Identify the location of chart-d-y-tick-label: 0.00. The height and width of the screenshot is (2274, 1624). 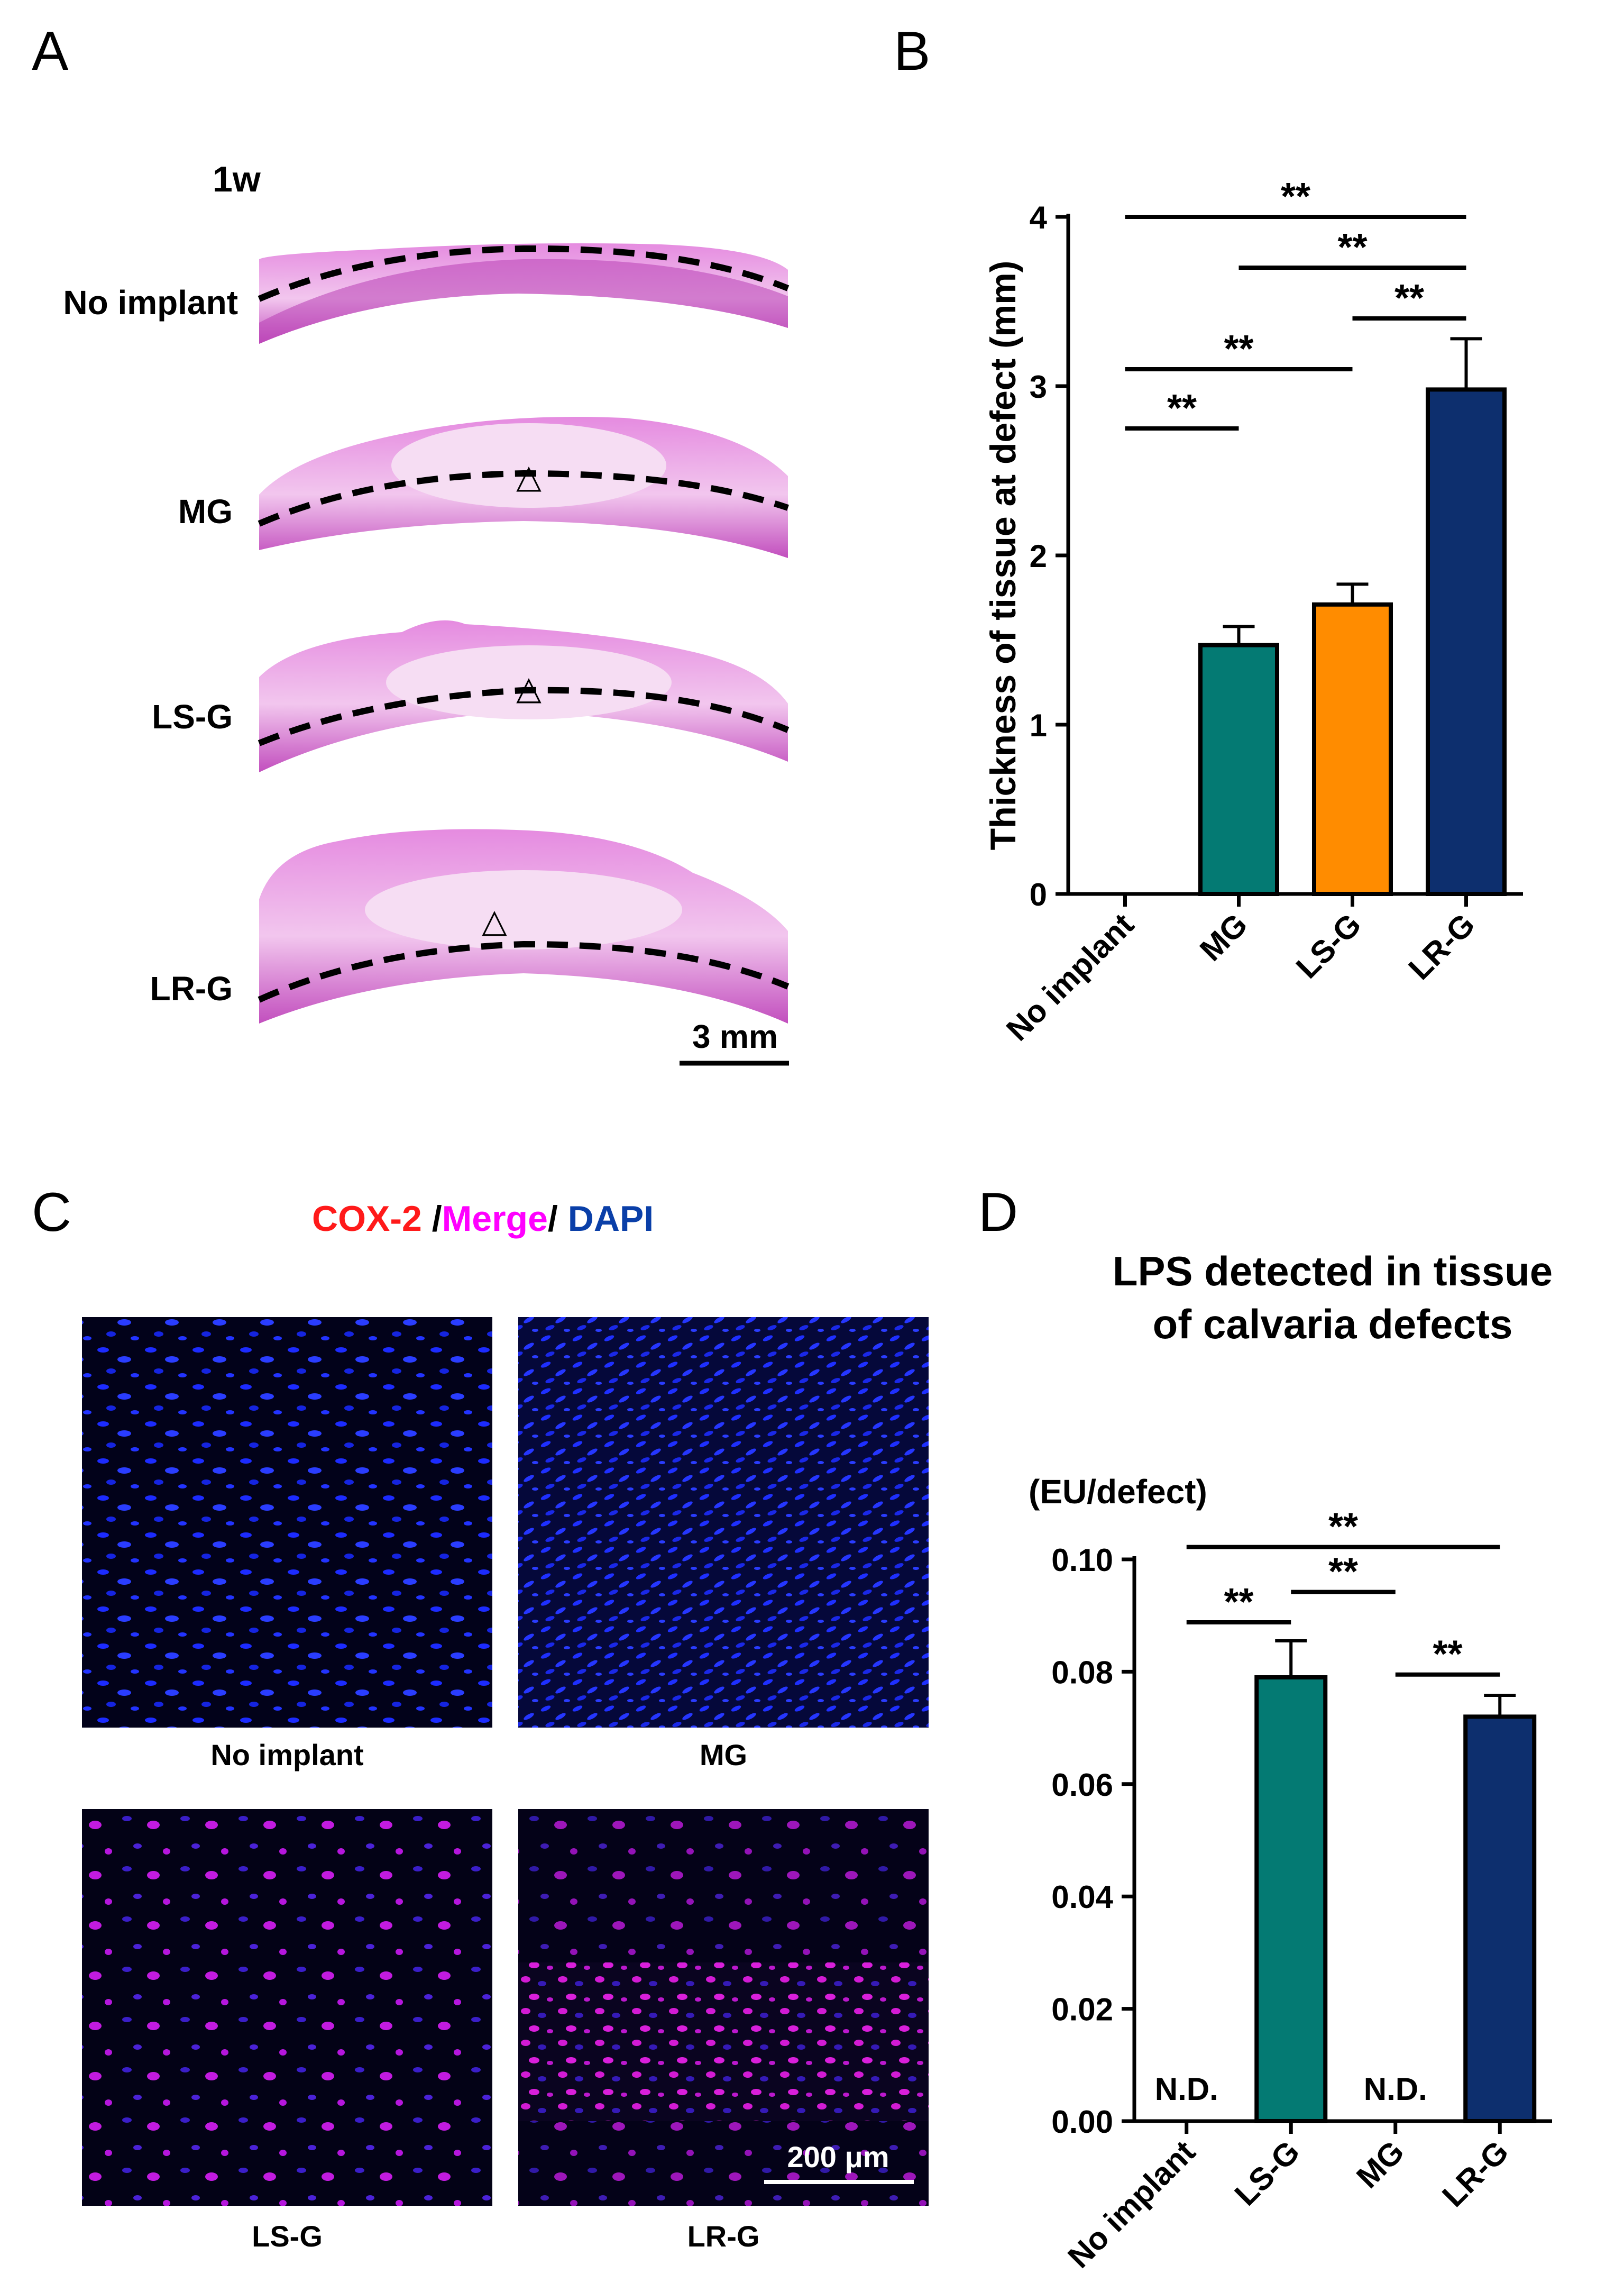
(1082, 2122).